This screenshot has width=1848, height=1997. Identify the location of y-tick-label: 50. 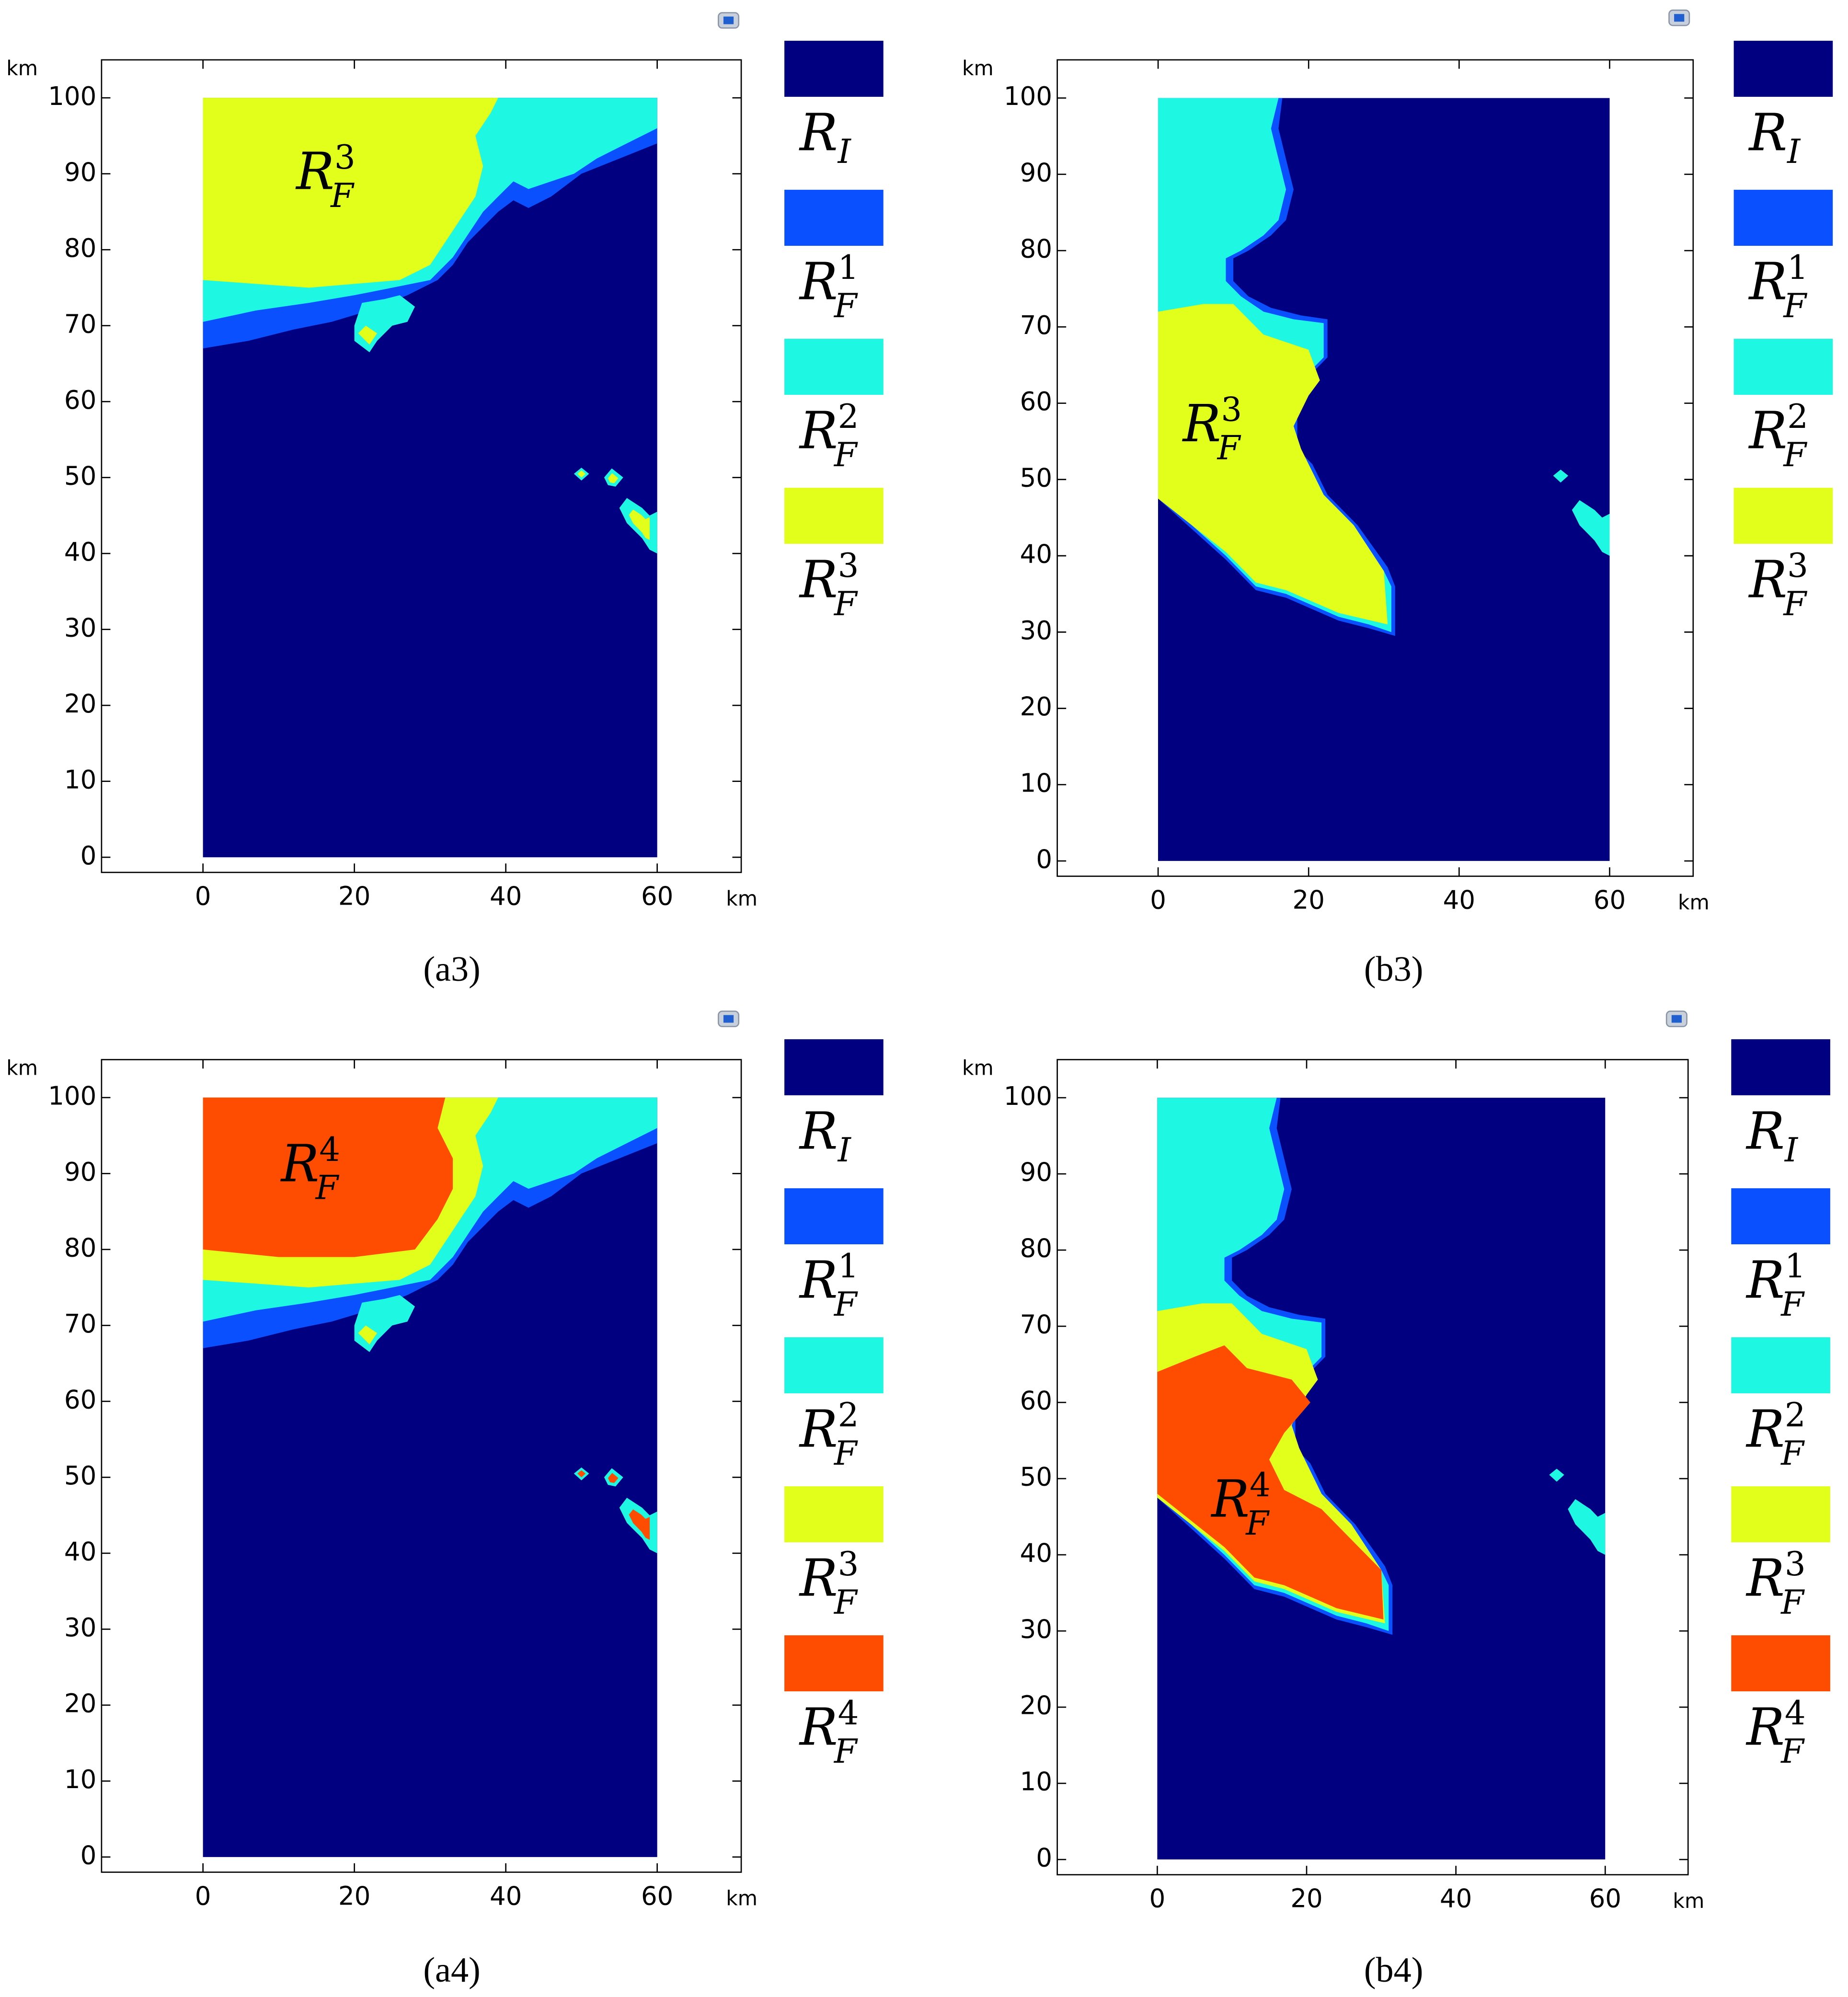
(1036, 1477).